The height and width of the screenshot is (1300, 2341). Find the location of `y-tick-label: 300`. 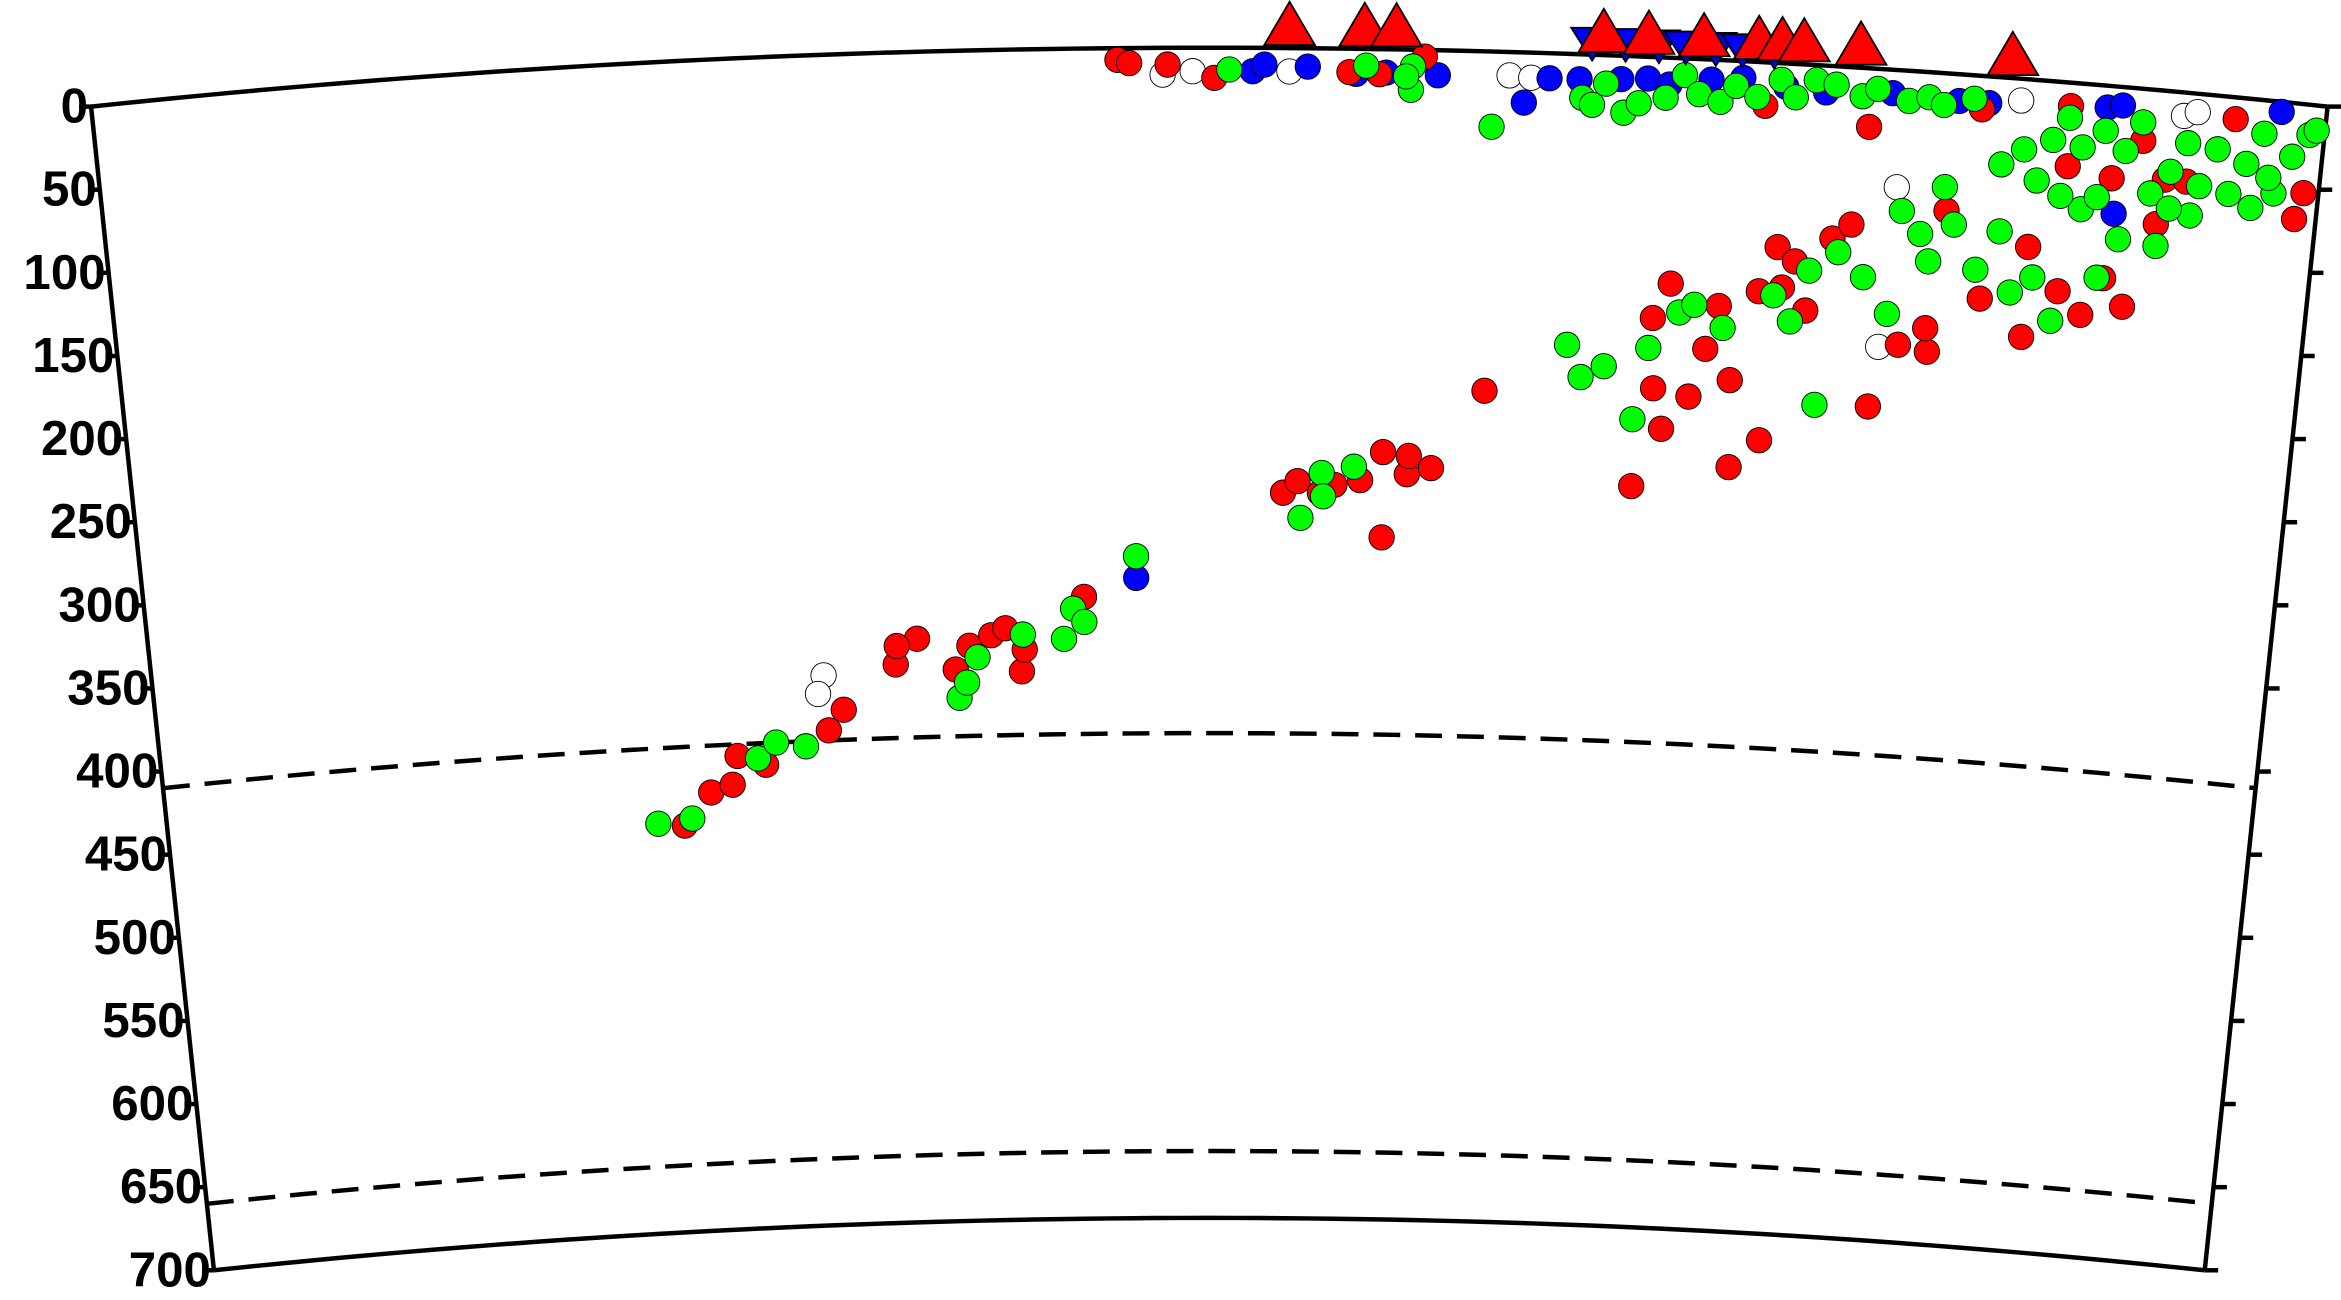

y-tick-label: 300 is located at coordinates (100, 604).